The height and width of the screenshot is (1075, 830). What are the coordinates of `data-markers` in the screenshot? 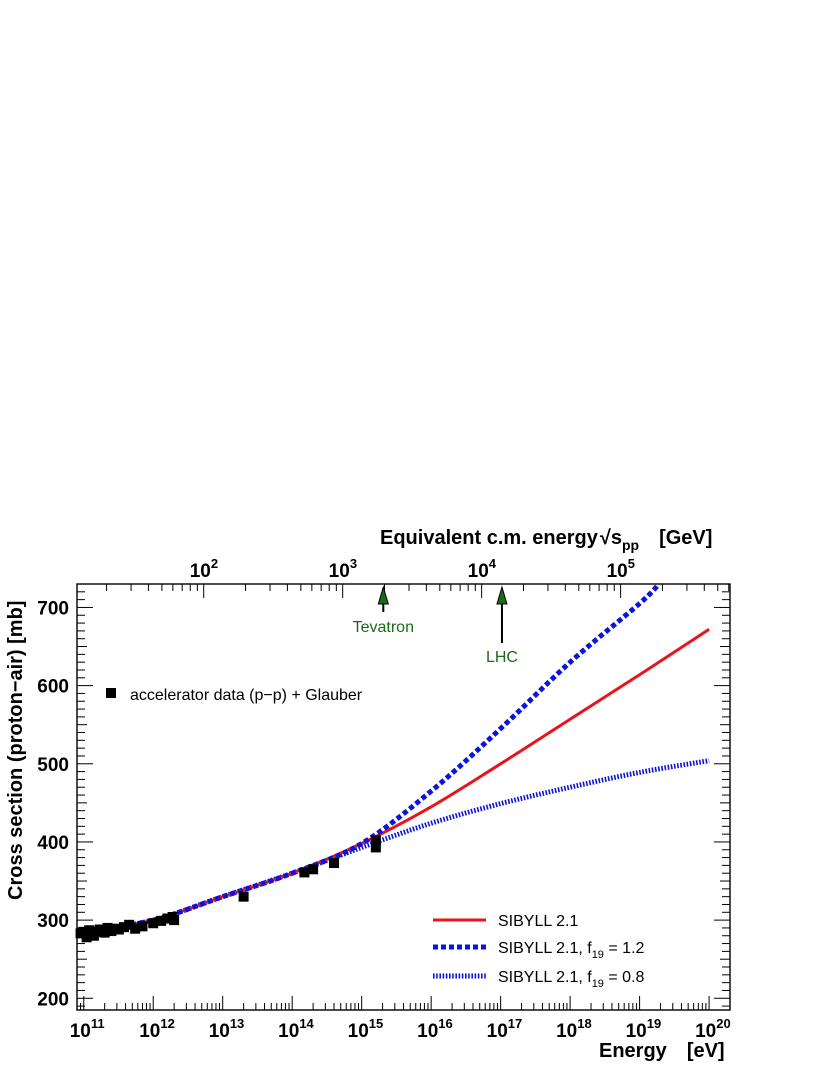 It's located at (228, 889).